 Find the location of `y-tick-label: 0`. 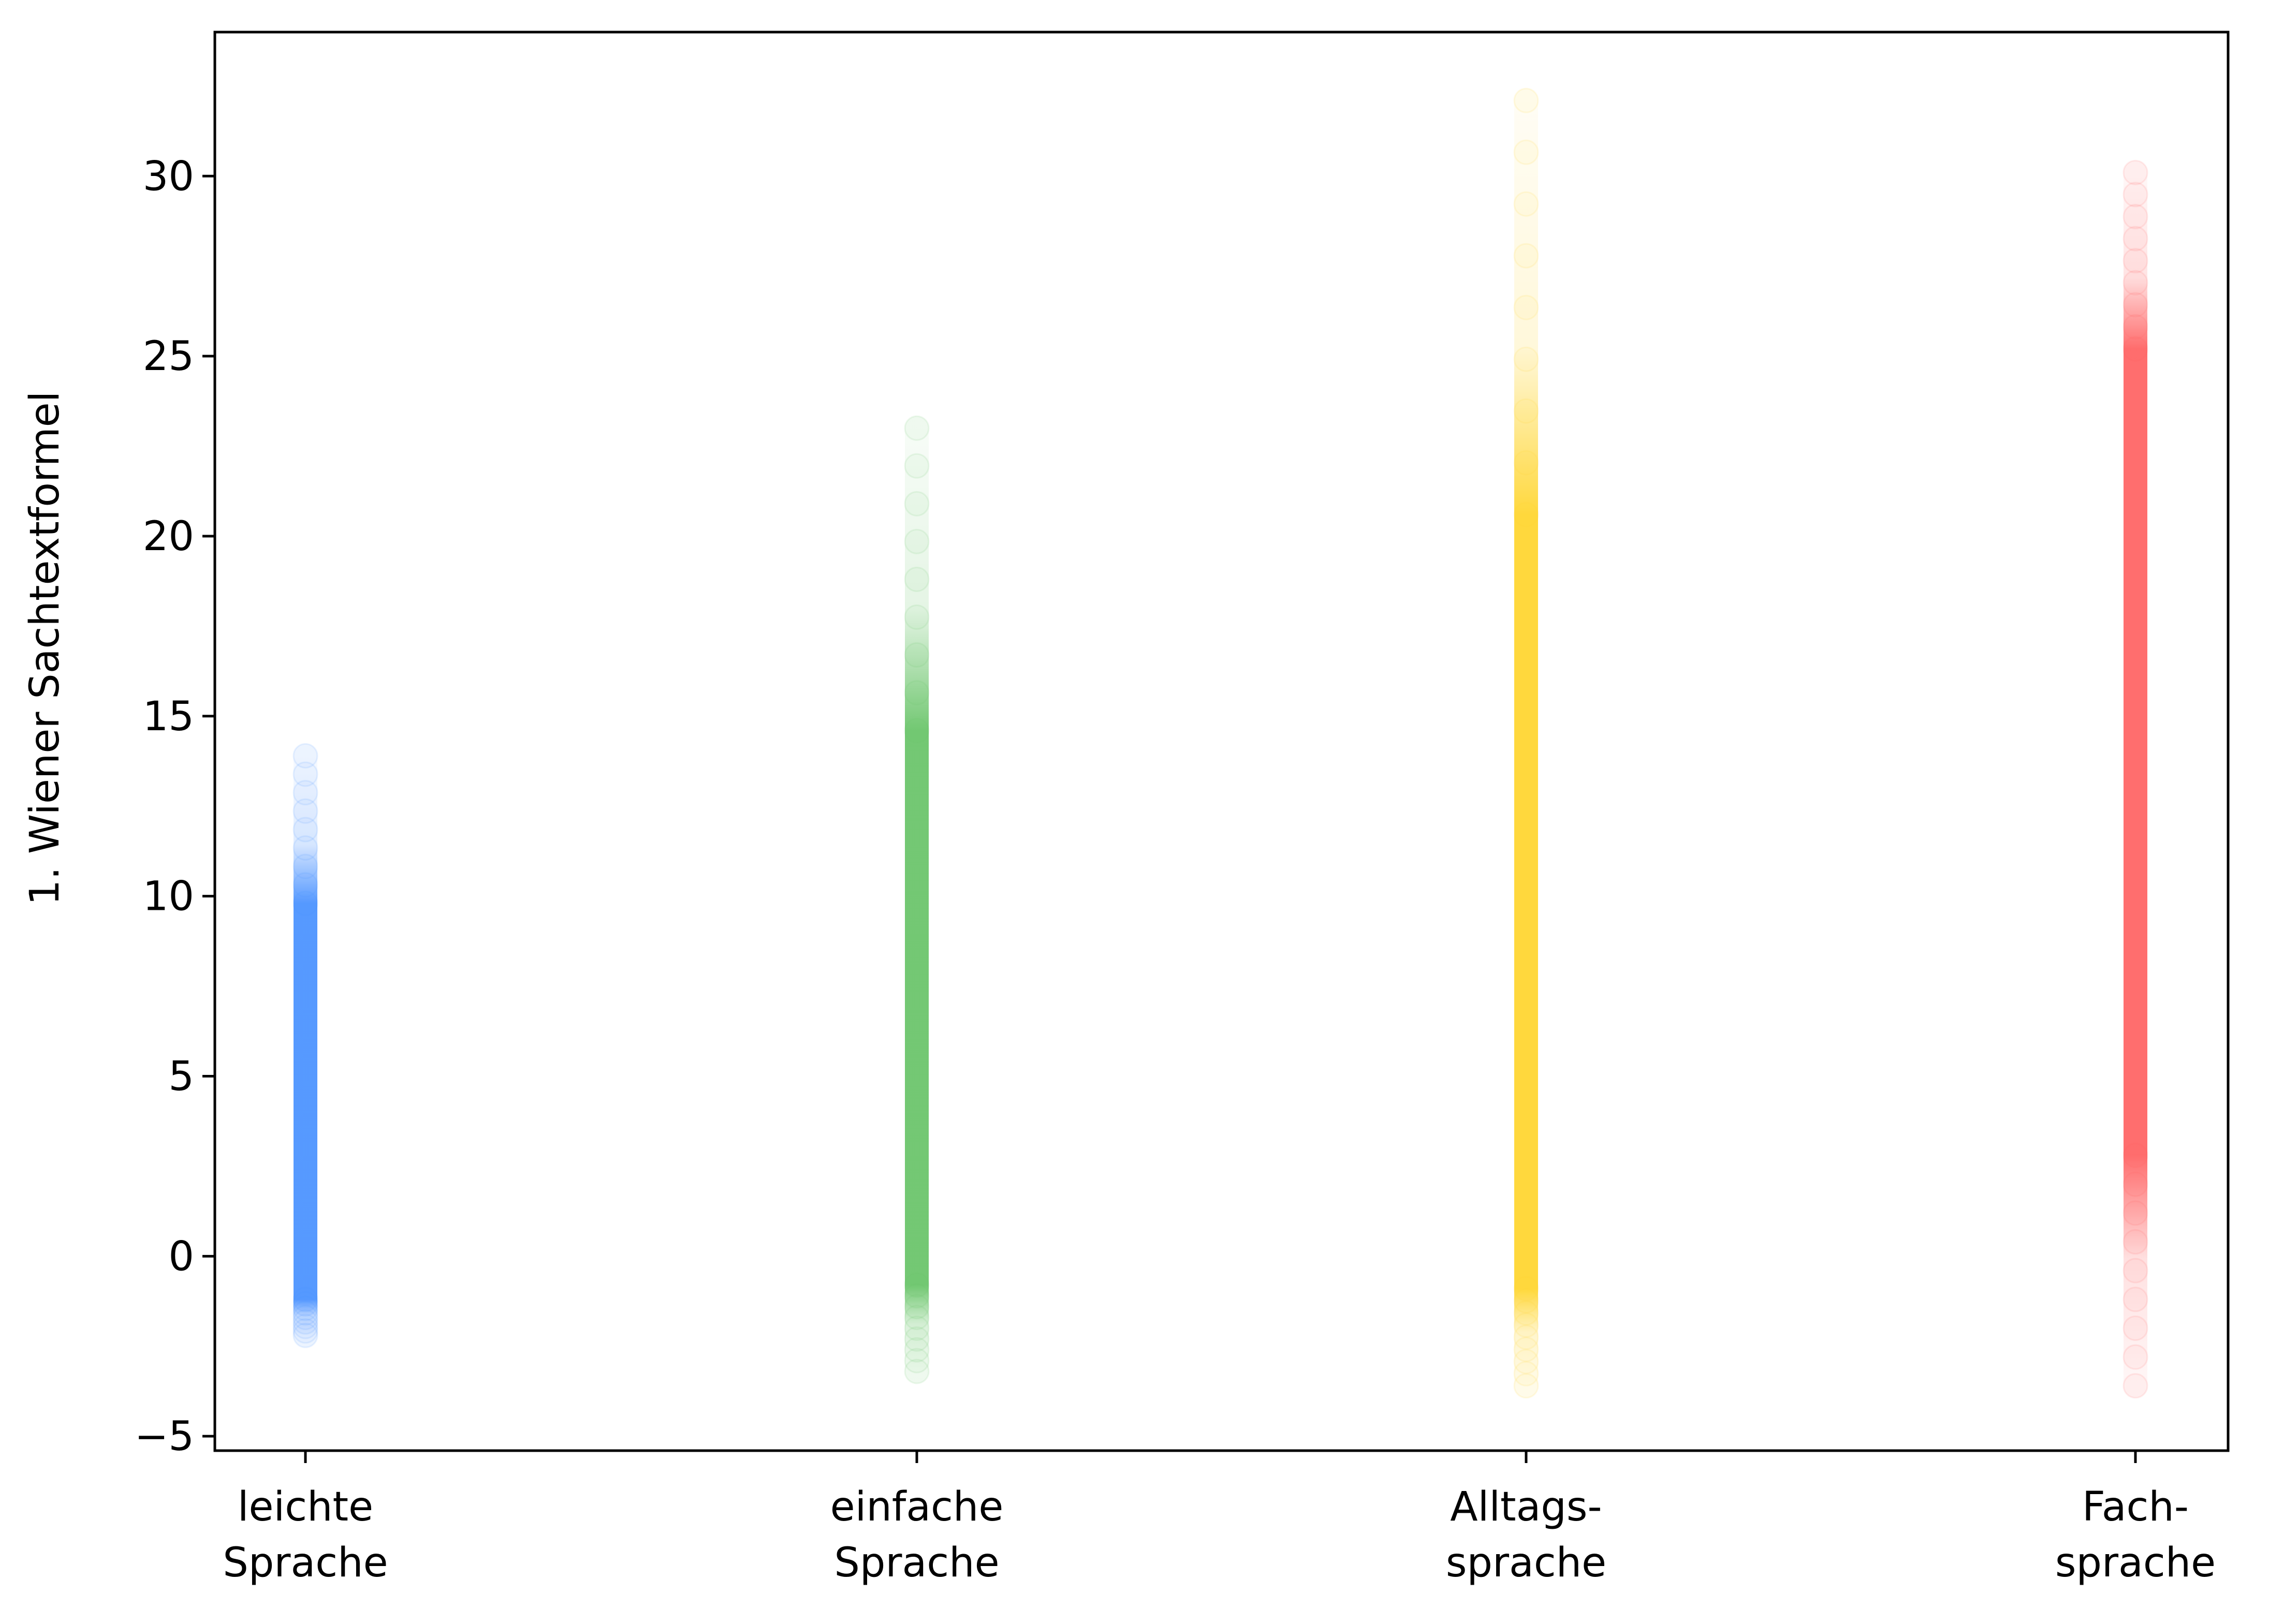

y-tick-label: 0 is located at coordinates (181, 1256).